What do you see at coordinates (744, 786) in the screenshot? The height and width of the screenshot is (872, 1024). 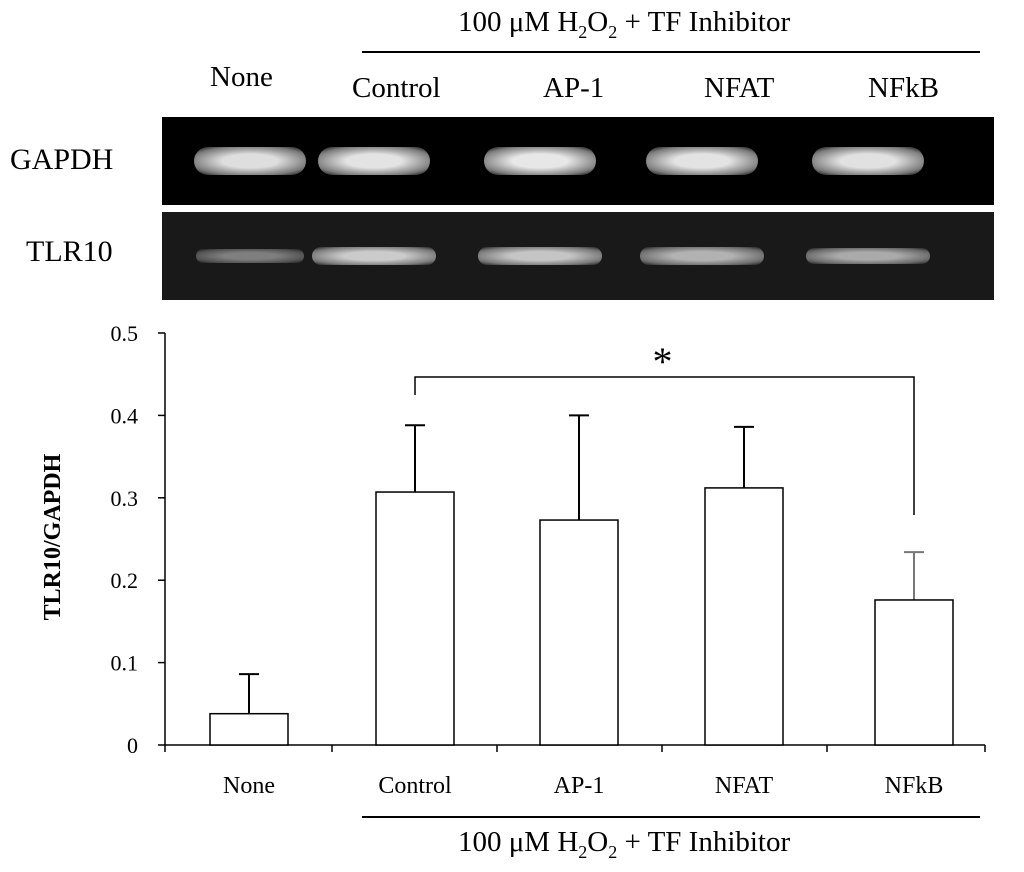 I see `x-tick-label: NFAT` at bounding box center [744, 786].